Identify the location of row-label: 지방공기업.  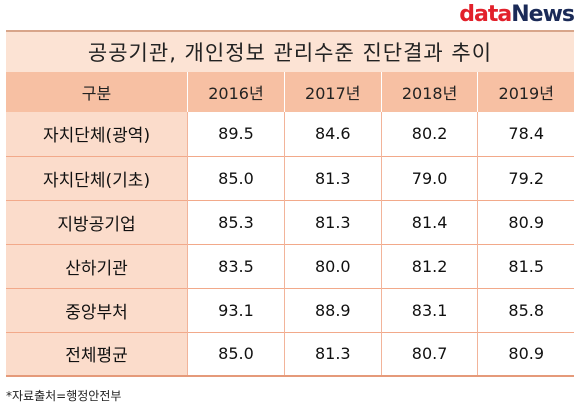
(97, 222).